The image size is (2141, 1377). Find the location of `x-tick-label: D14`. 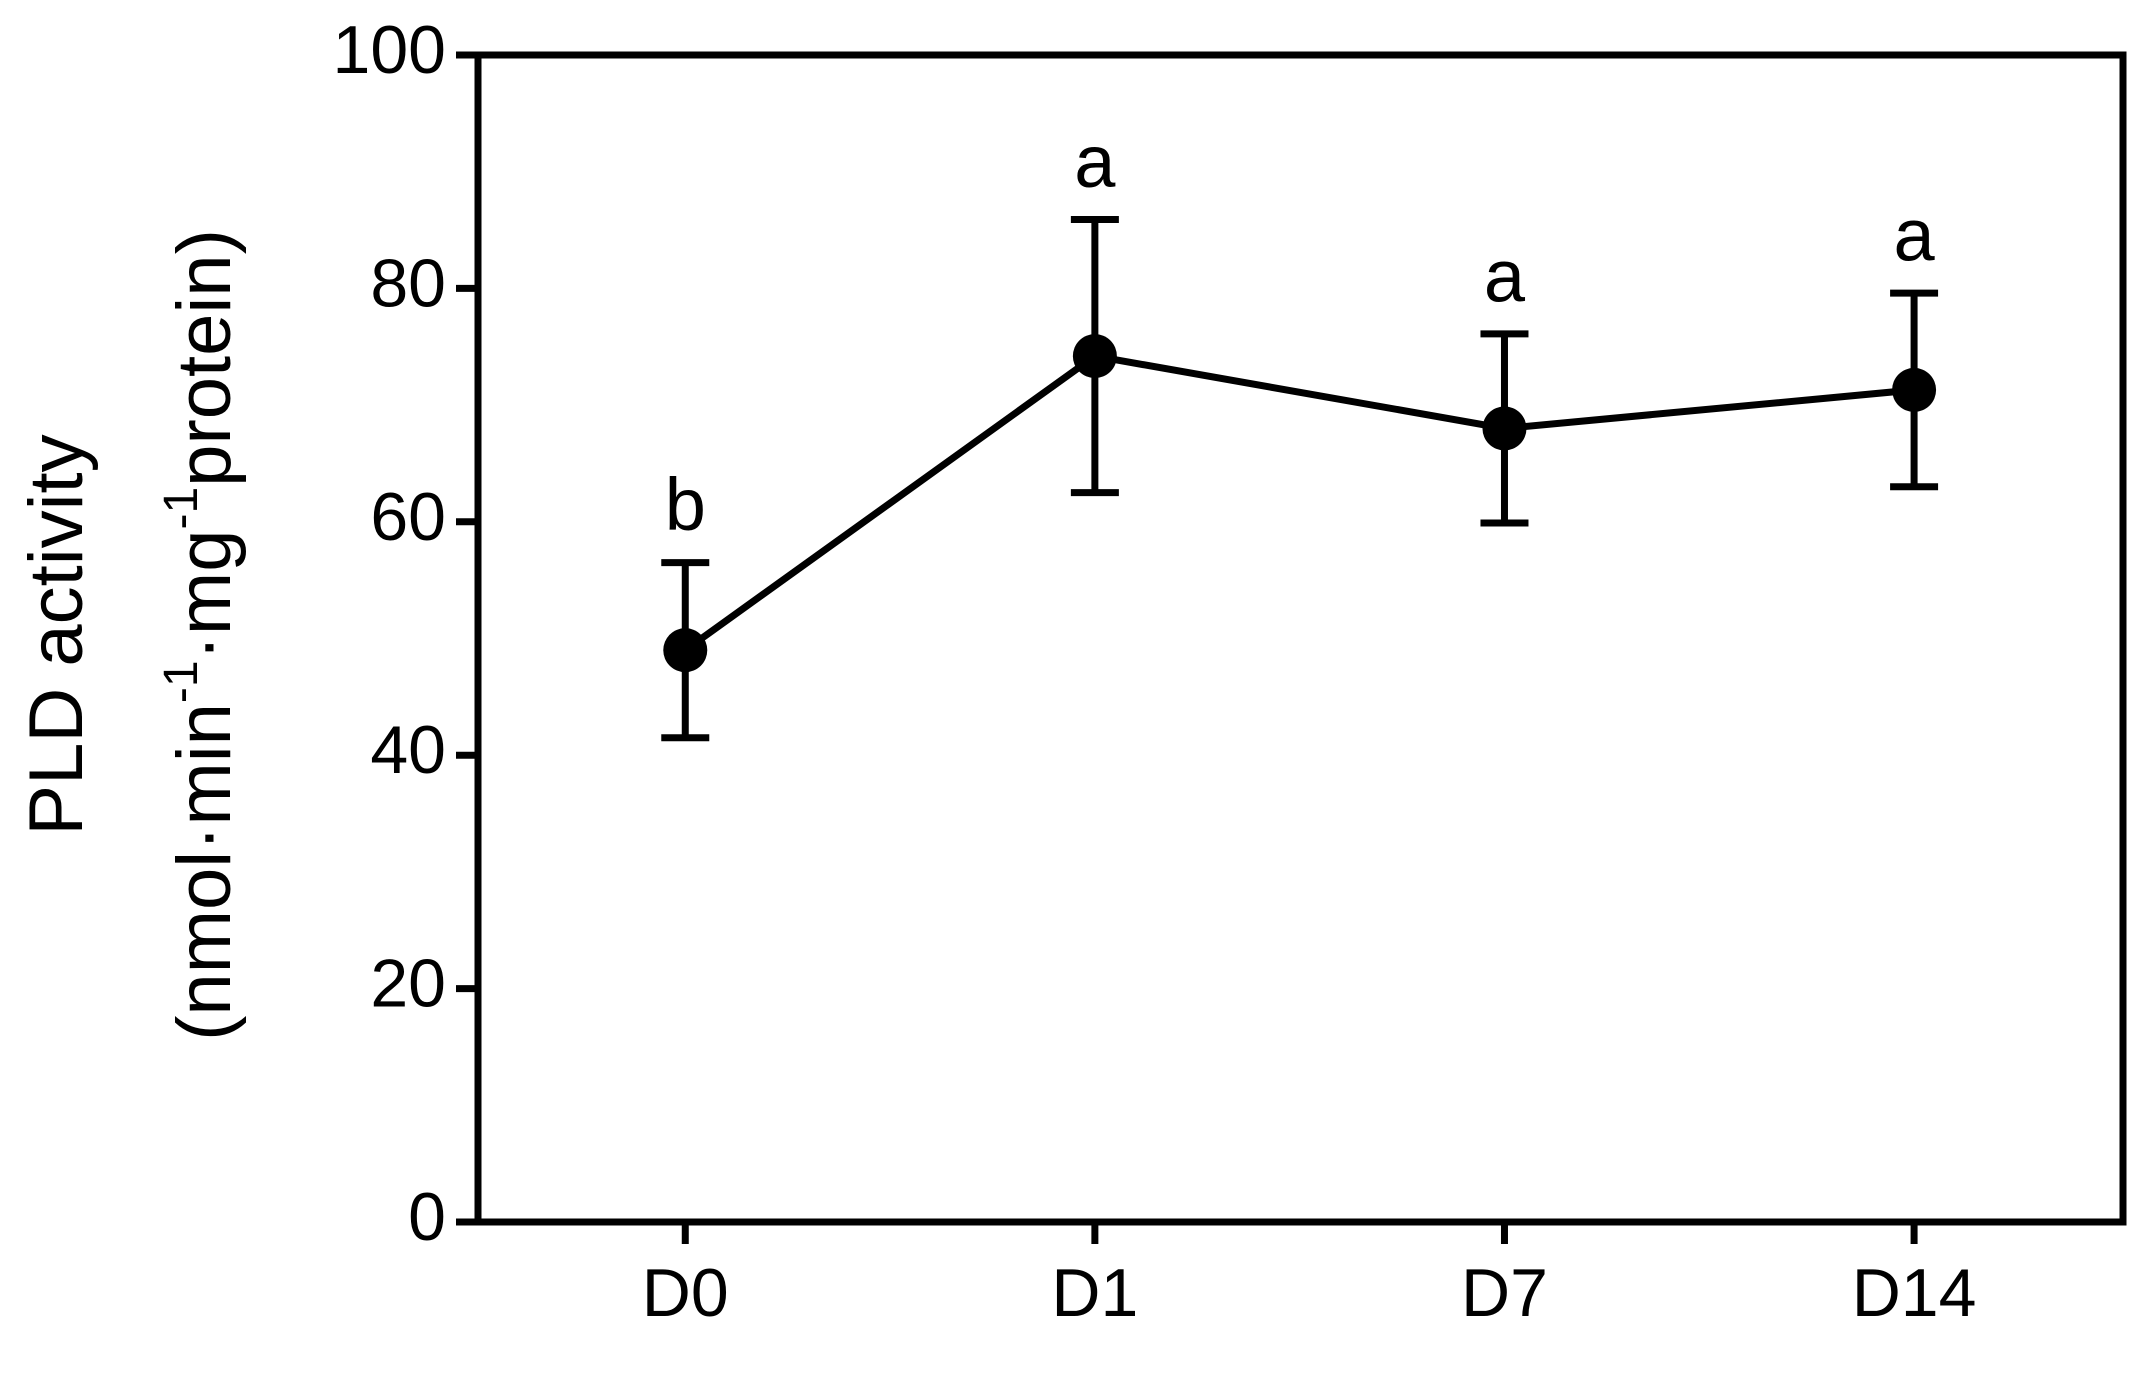

x-tick-label: D14 is located at coordinates (1914, 1293).